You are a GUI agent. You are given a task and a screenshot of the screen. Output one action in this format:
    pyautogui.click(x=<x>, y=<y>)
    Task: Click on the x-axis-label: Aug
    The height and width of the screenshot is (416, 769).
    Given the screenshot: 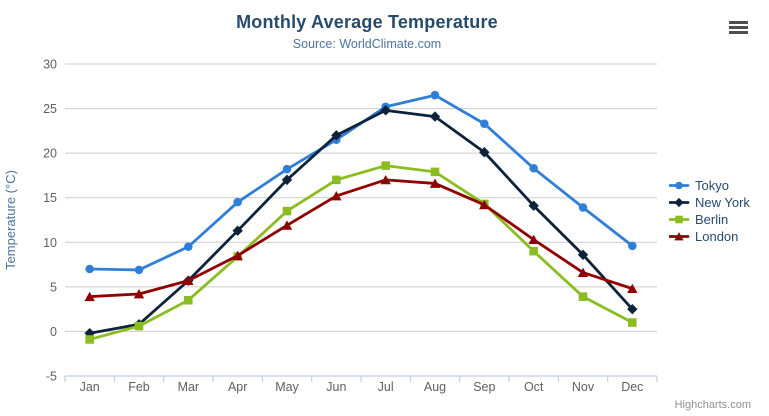 What is the action you would take?
    pyautogui.click(x=435, y=387)
    